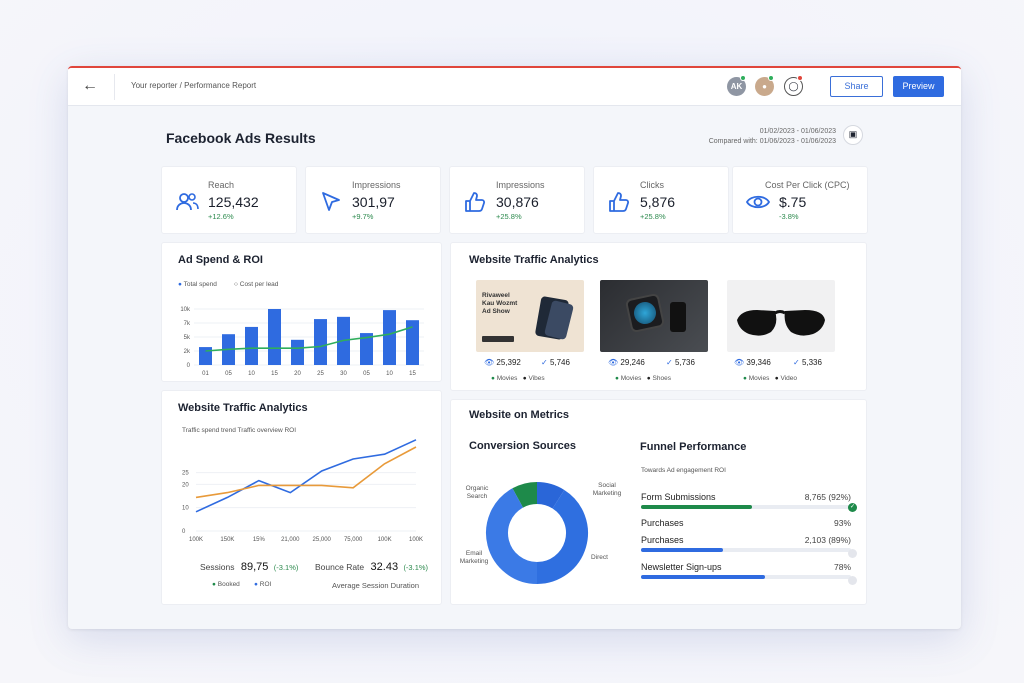 The width and height of the screenshot is (1024, 683). I want to click on kpi-label: Clicks, so click(652, 185).